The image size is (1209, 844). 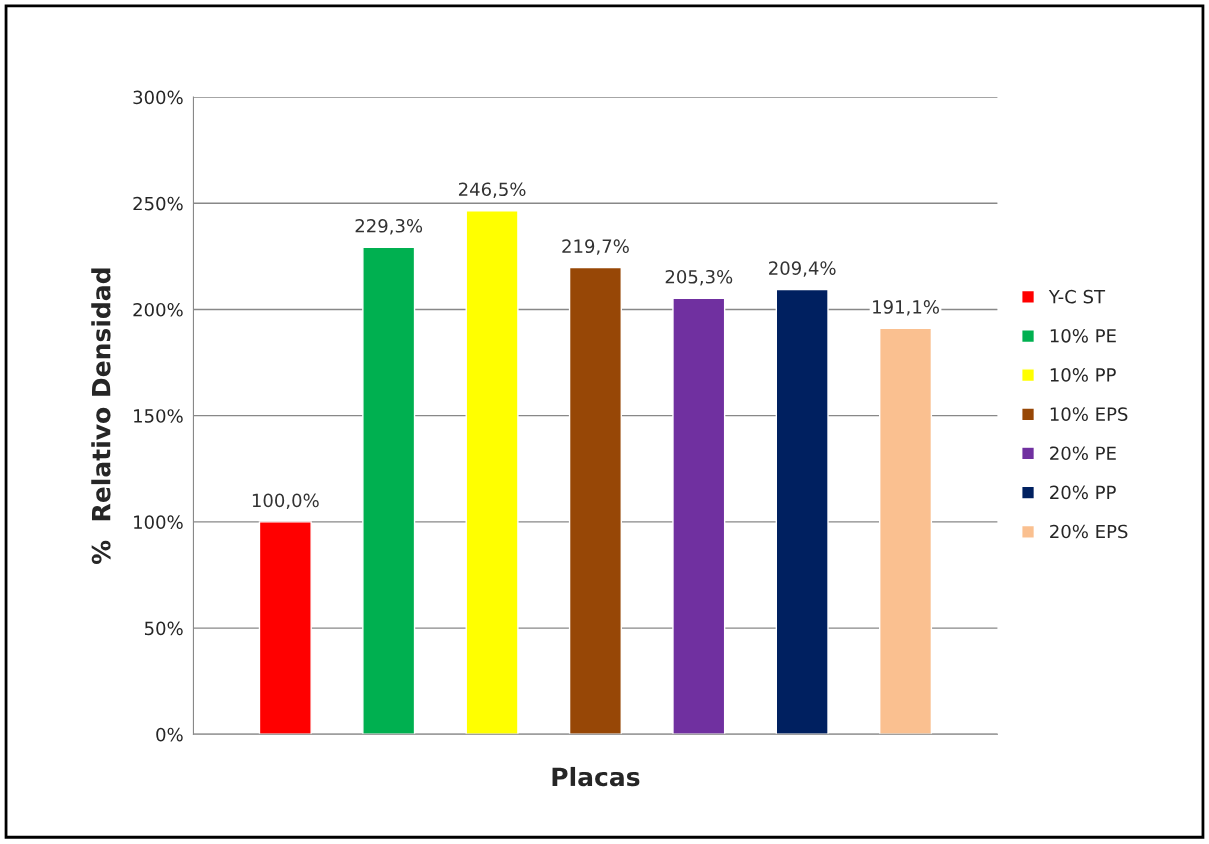 What do you see at coordinates (596, 776) in the screenshot?
I see `x-axis-title: Placas` at bounding box center [596, 776].